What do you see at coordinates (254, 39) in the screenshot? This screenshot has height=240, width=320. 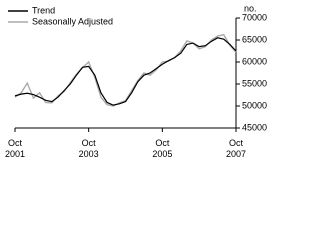 I see `y-tick-label: 65000` at bounding box center [254, 39].